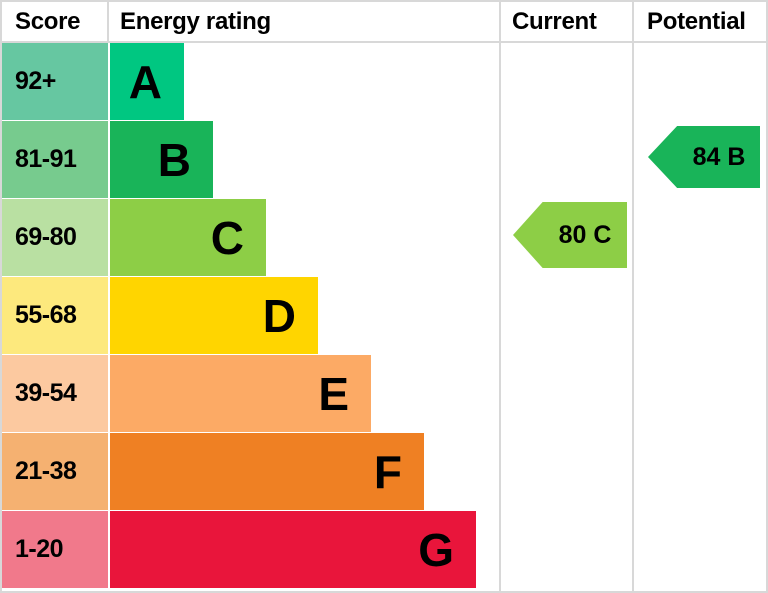 This screenshot has width=768, height=593. Describe the element at coordinates (293, 549) in the screenshot. I see `rating-bar: G` at that location.